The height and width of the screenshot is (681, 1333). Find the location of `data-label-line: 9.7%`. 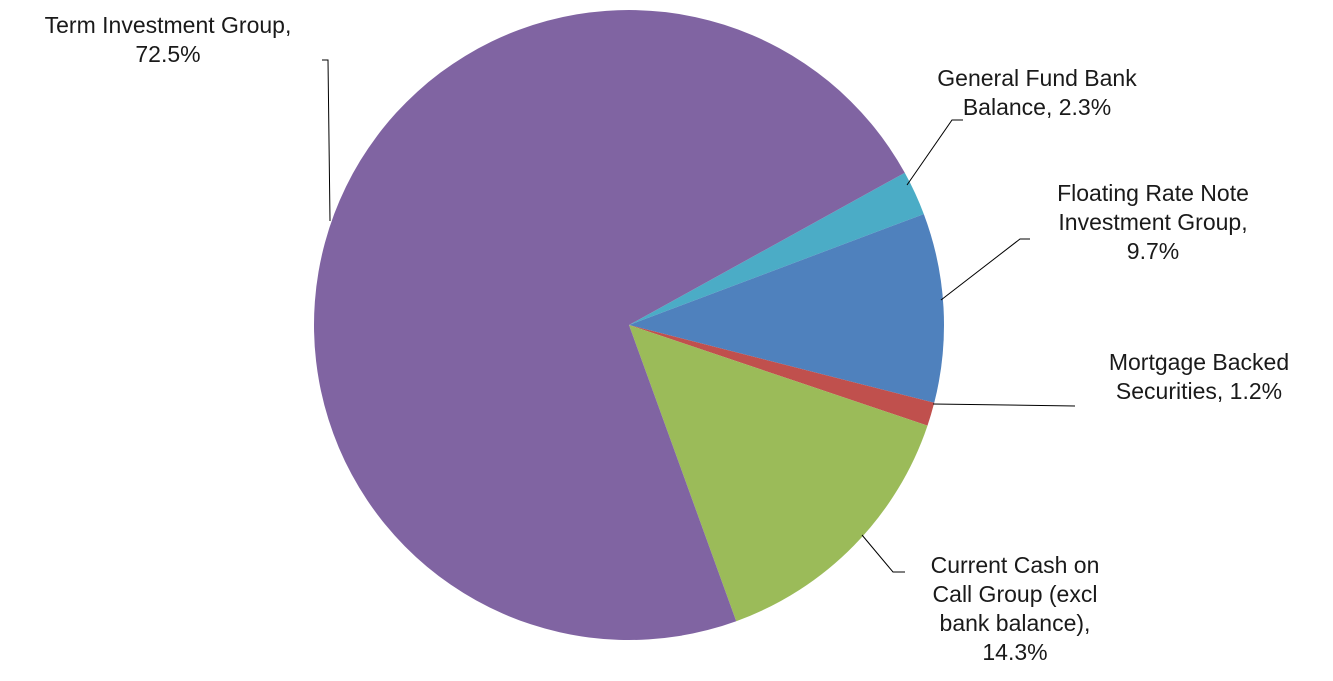

data-label-line: 9.7% is located at coordinates (1153, 251).